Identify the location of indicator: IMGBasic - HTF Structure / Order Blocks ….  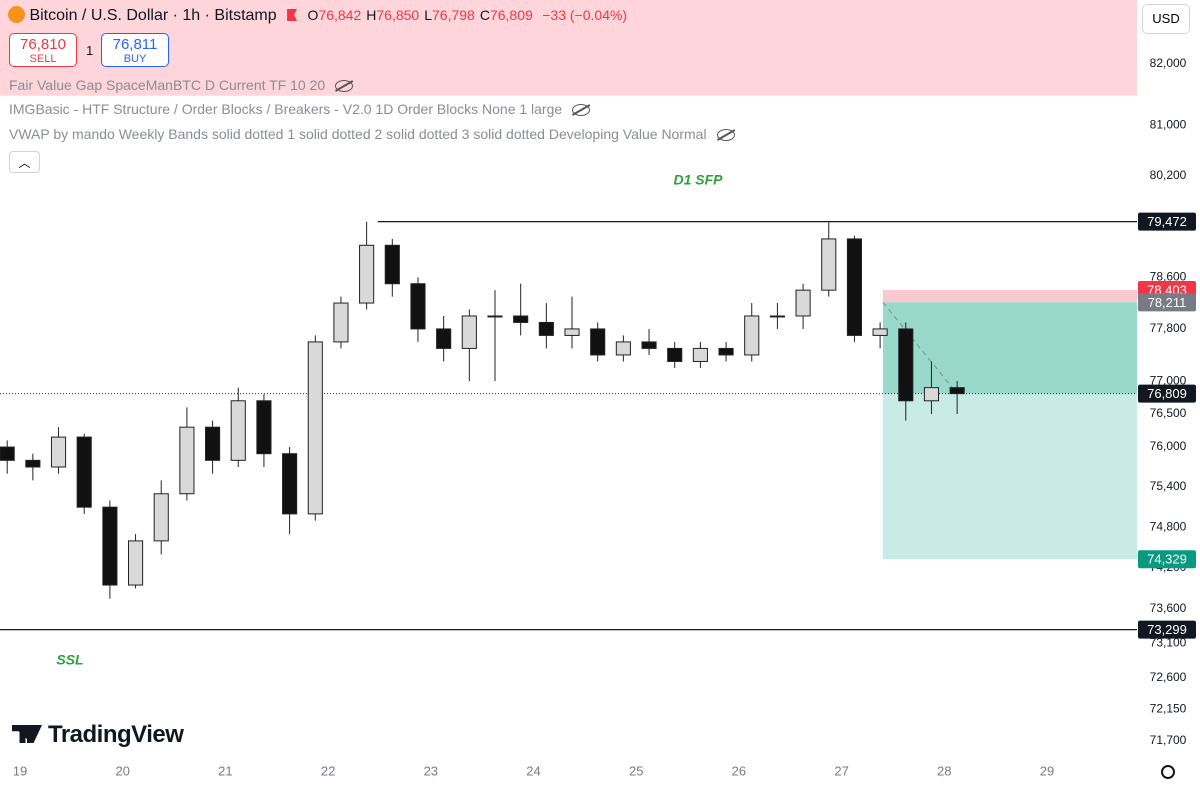
(300, 109).